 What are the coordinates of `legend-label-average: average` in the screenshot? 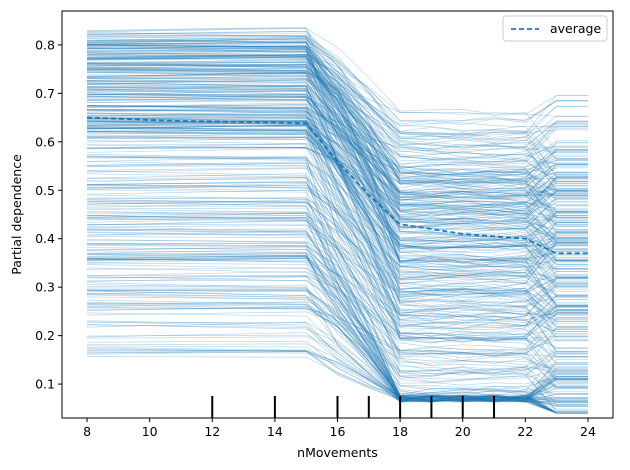 It's located at (575, 28).